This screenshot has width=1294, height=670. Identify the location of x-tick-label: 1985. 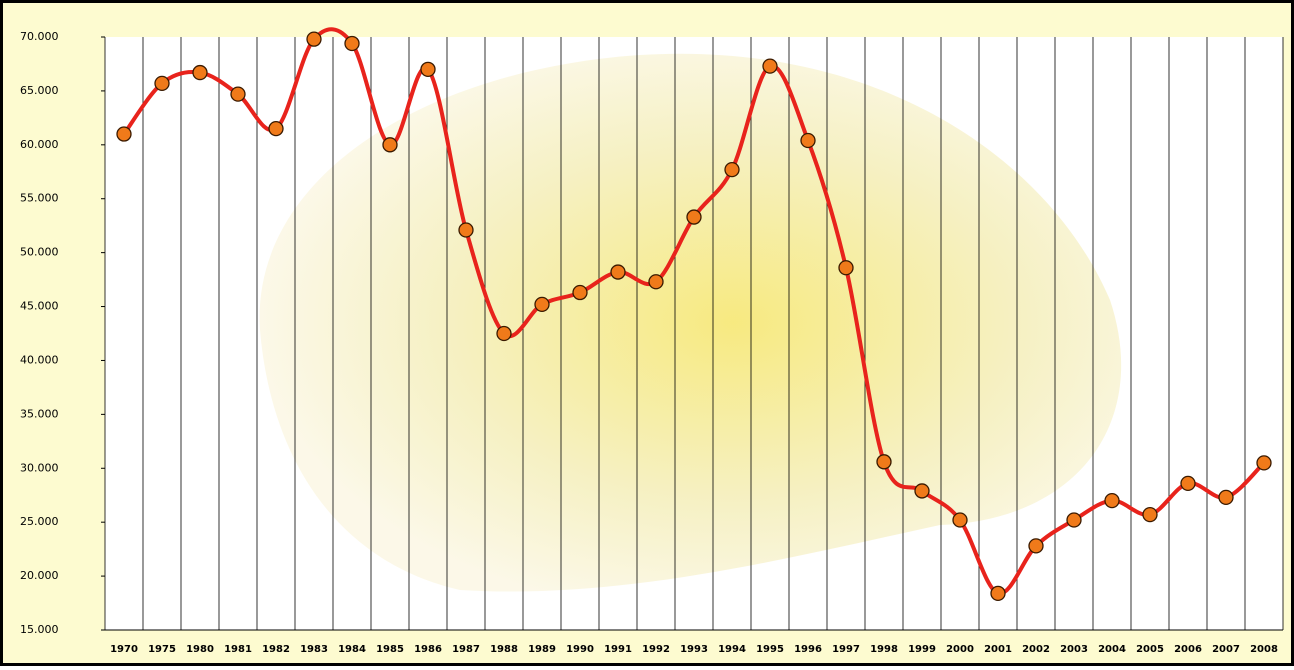
(390, 649).